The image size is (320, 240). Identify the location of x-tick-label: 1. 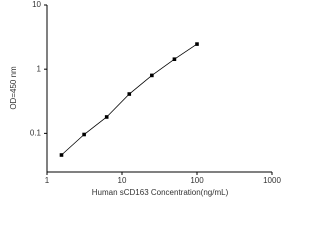
(47, 180).